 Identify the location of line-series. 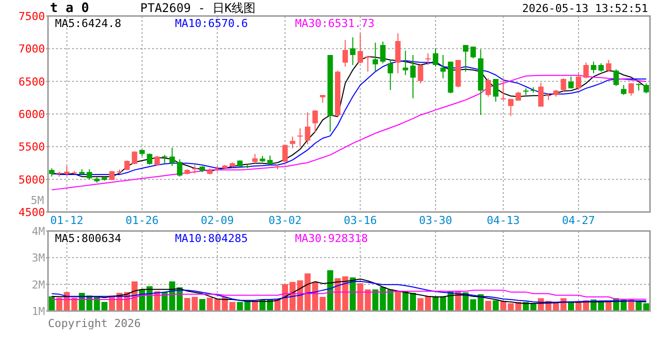
(349, 295).